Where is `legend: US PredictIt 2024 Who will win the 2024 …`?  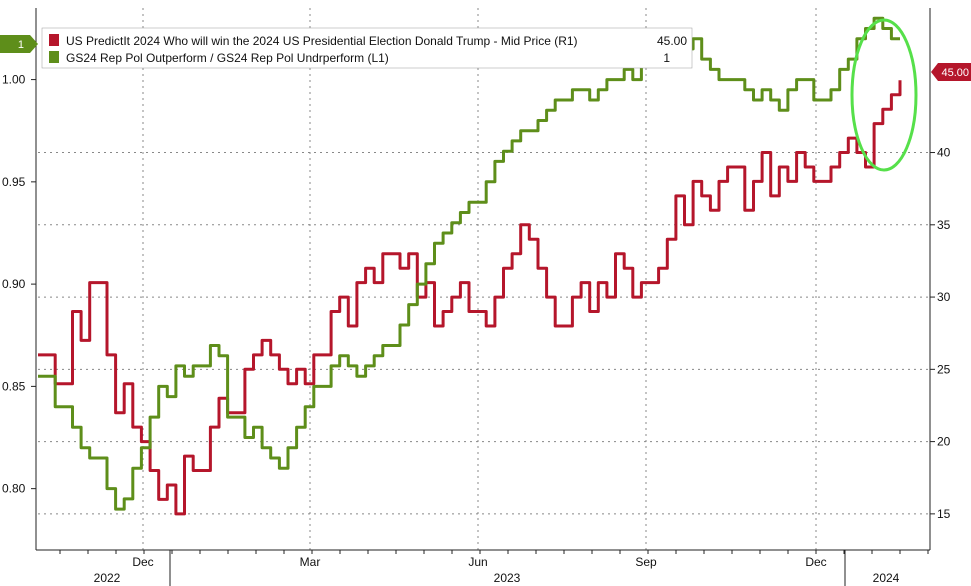
legend: US PredictIt 2024 Who will win the 2024 … is located at coordinates (367, 48).